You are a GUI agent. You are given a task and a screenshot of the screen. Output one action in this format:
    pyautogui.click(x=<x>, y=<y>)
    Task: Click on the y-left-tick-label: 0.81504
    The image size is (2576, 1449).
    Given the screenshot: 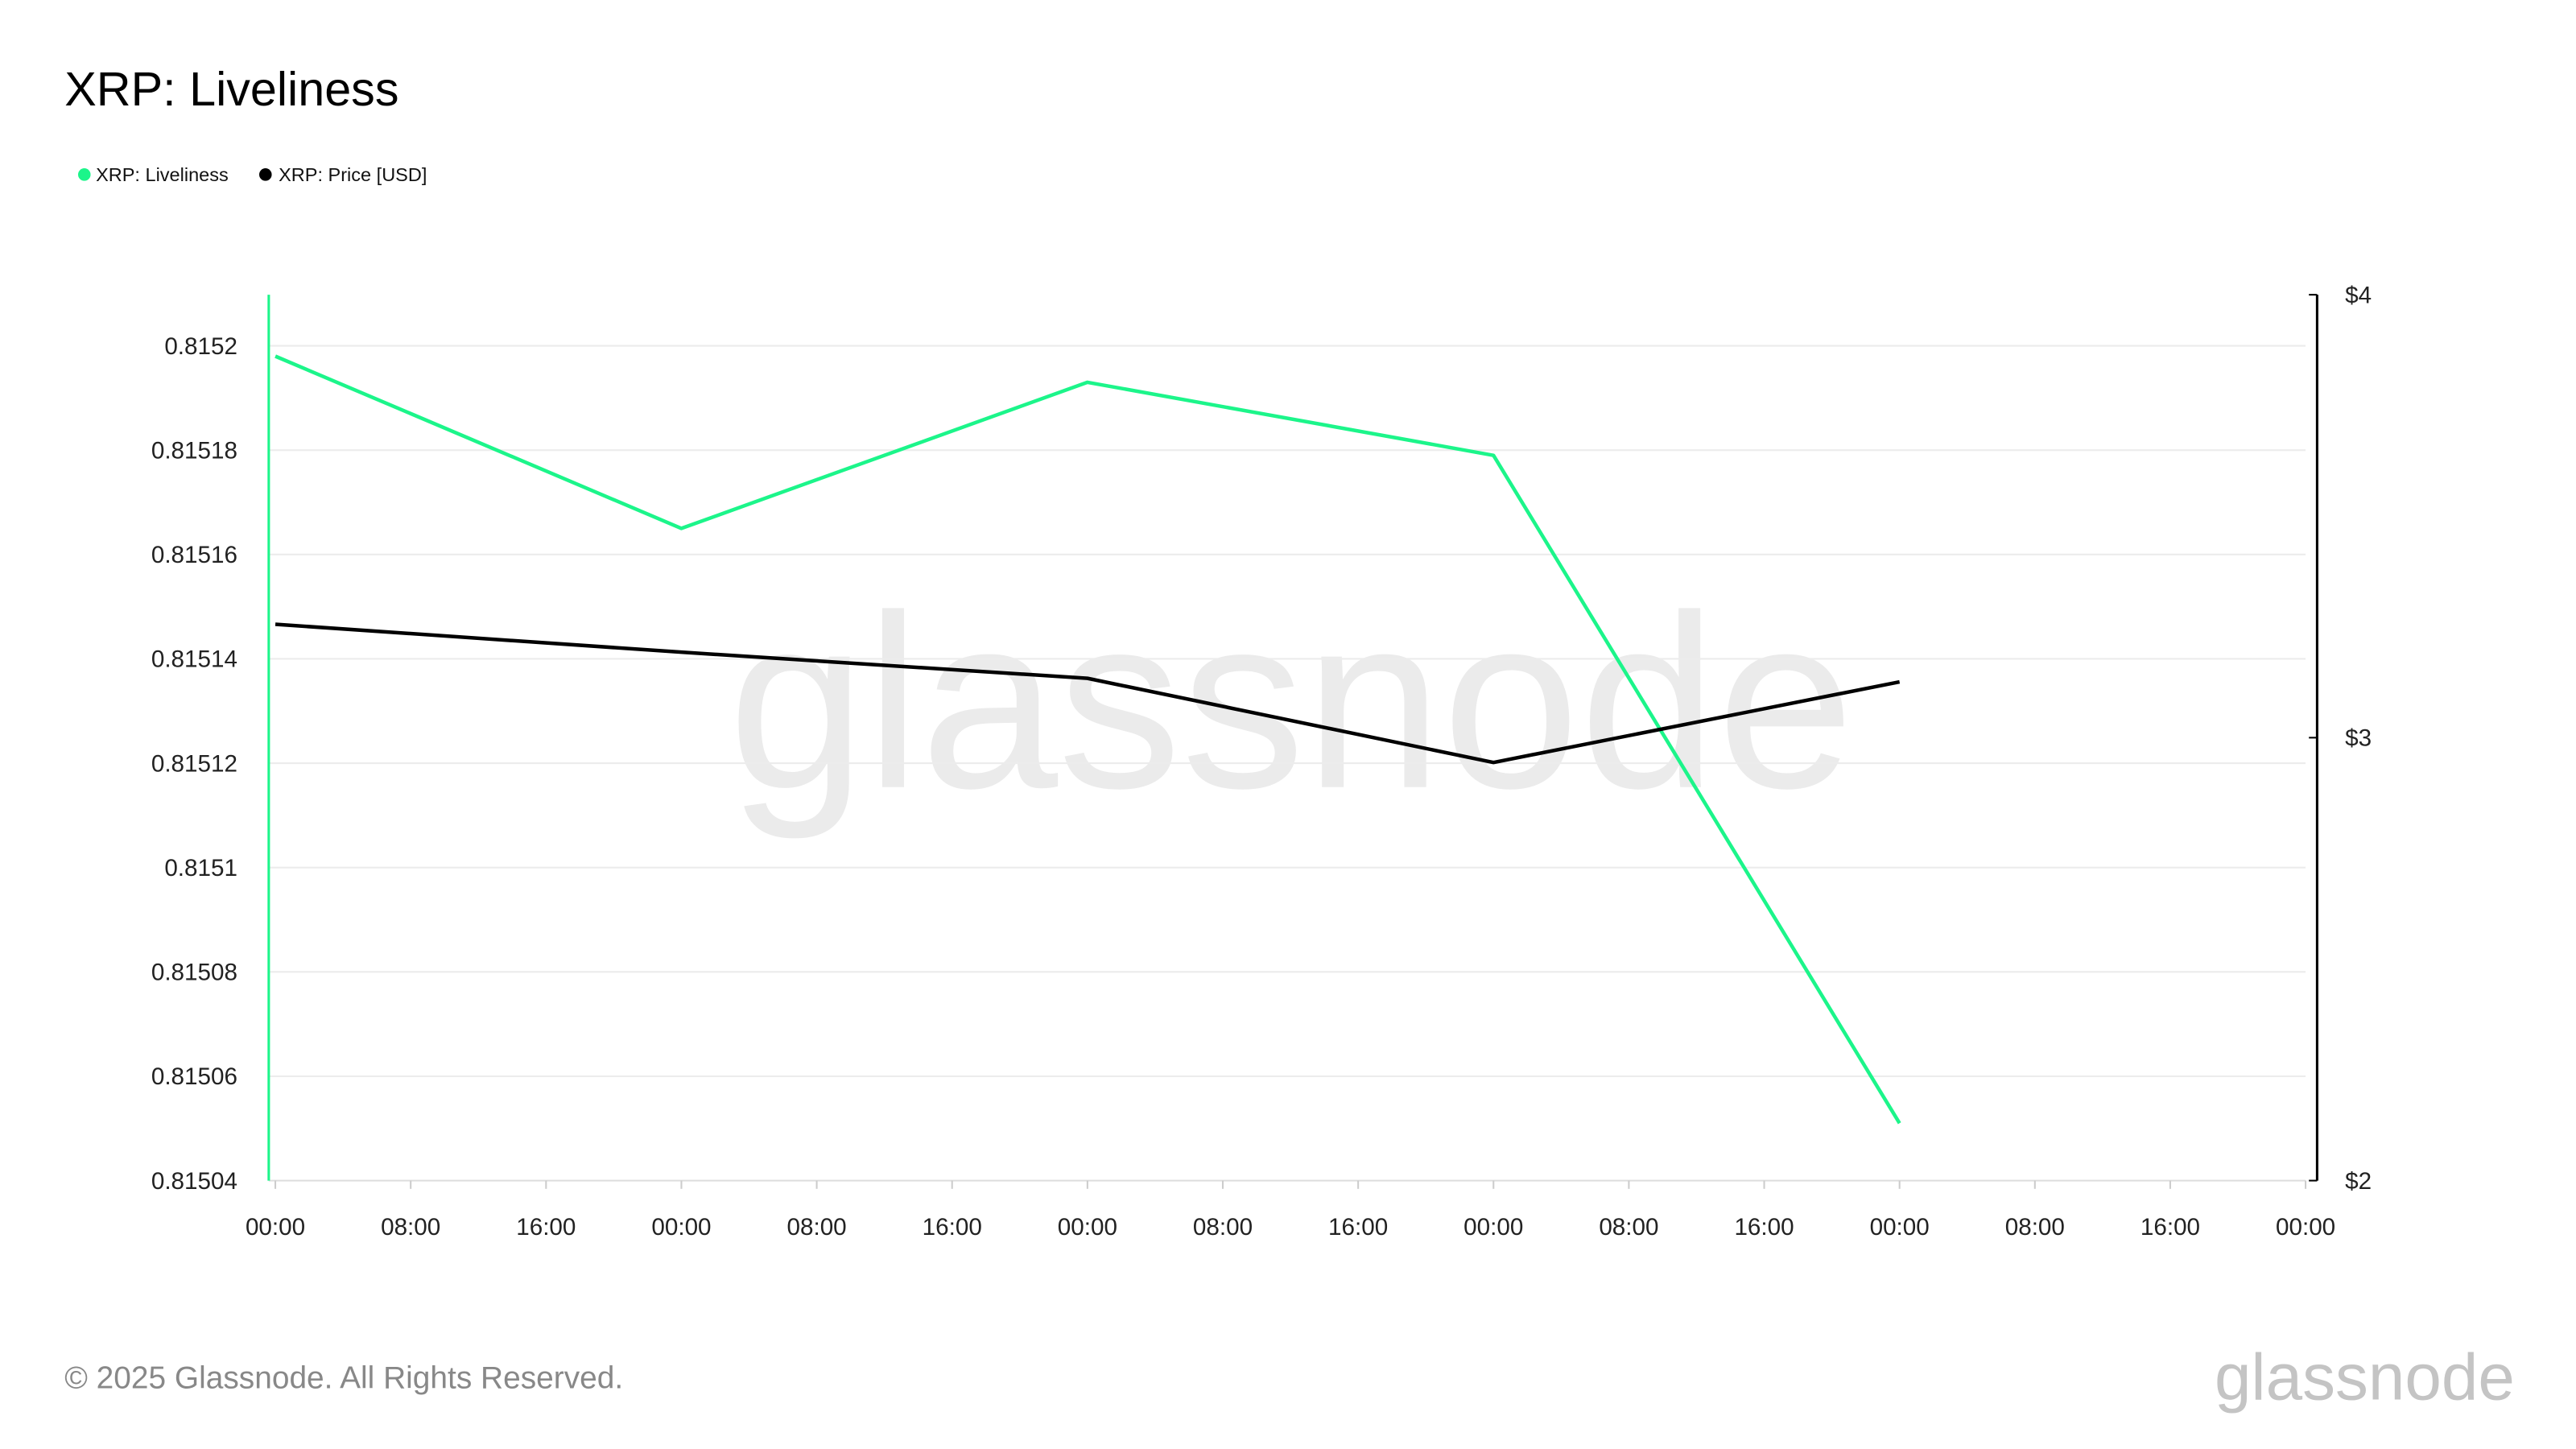 What is the action you would take?
    pyautogui.click(x=194, y=1181)
    